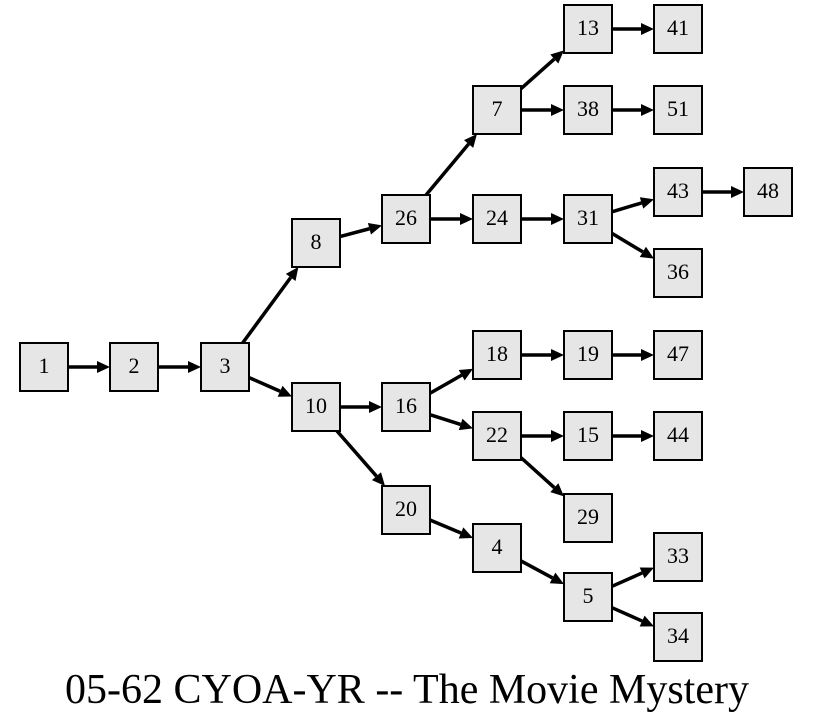 This screenshot has width=814, height=727. I want to click on node-label: 44, so click(678, 434).